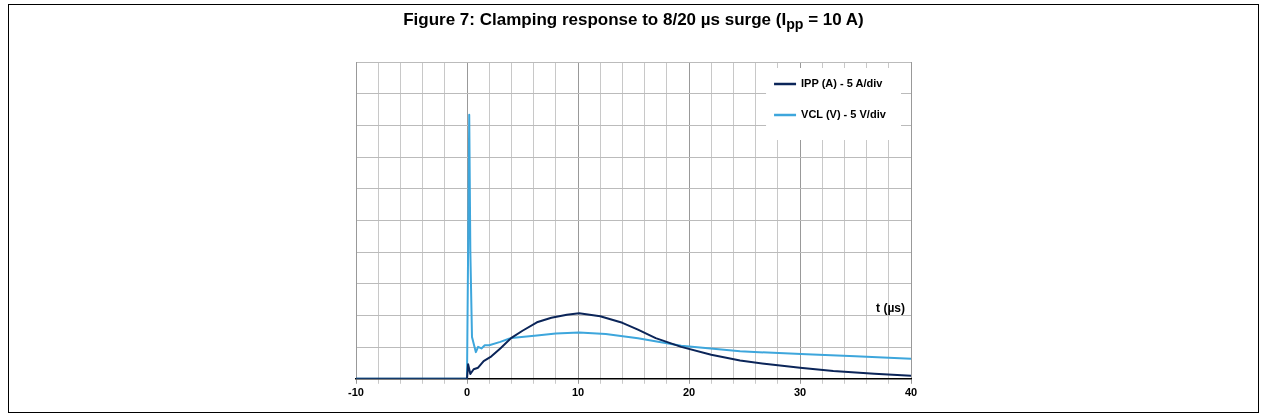 This screenshot has width=1267, height=417. Describe the element at coordinates (844, 114) in the screenshot. I see `legend-label: VCL (V) - 5 V/div` at that location.